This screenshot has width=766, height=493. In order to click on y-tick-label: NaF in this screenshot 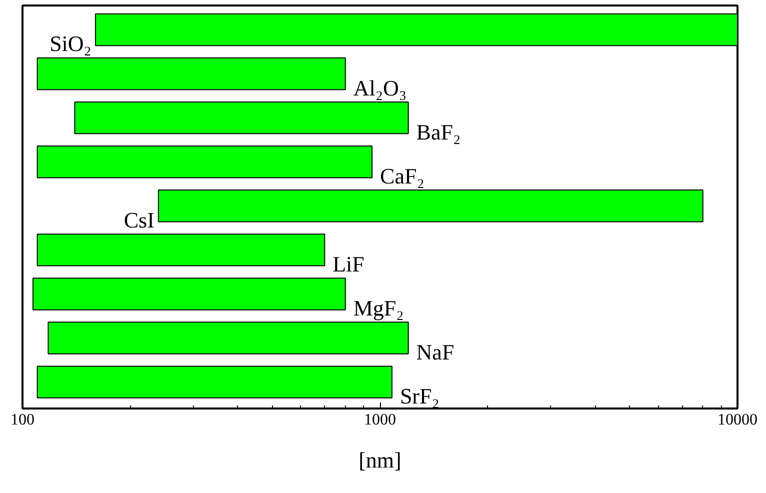, I will do `click(435, 352)`.